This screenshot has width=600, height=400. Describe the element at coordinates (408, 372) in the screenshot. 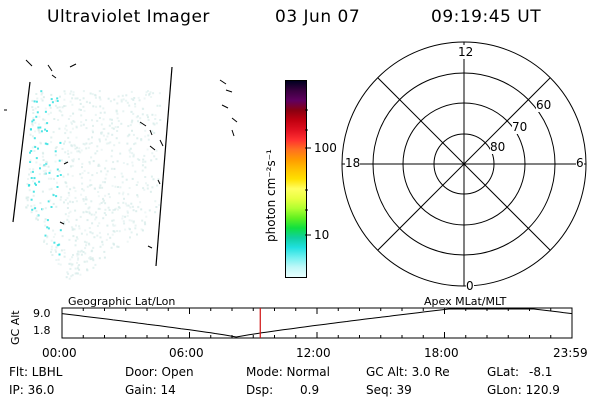

I see `gc-alt-info: GC Alt: 3.0 Re` at that location.